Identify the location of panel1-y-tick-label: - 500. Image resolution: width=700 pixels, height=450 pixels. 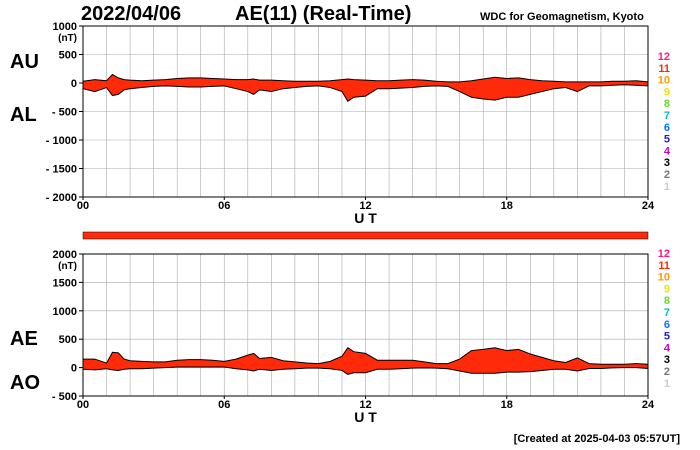
(64, 397).